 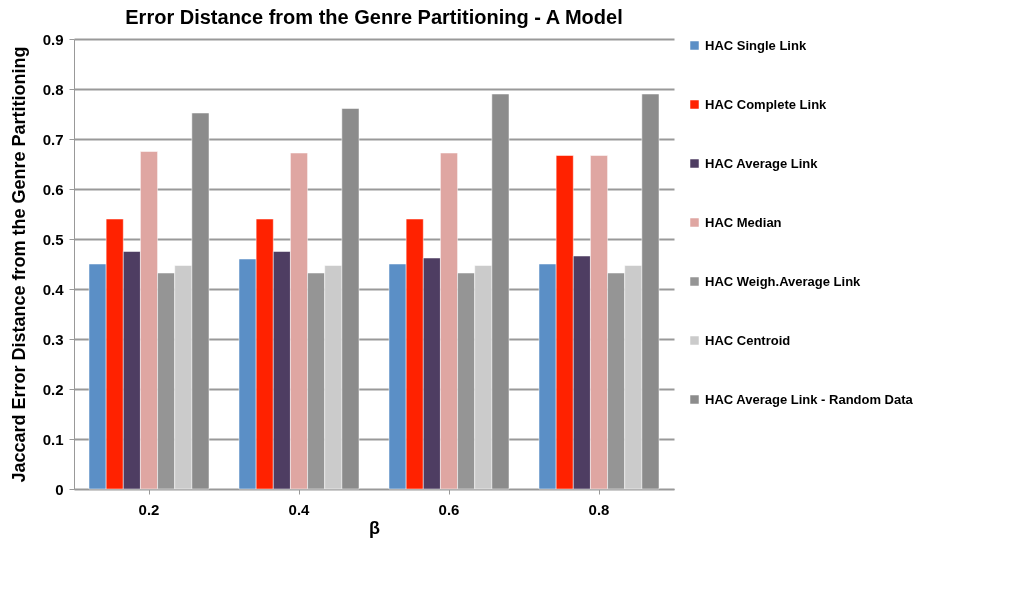 What do you see at coordinates (299, 509) in the screenshot?
I see `x-tick-label: 0.4` at bounding box center [299, 509].